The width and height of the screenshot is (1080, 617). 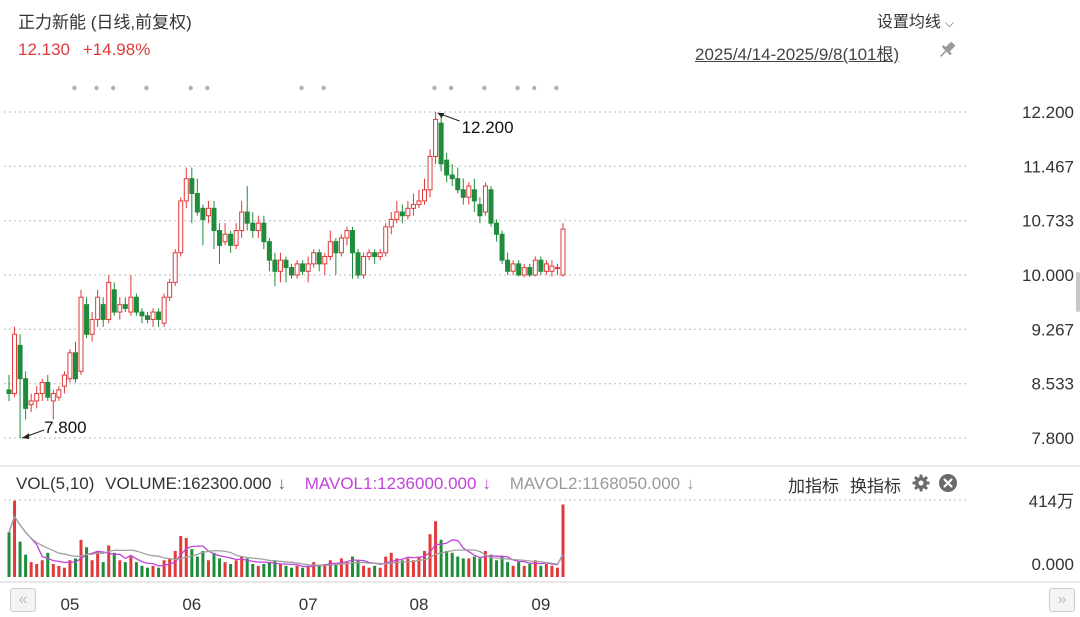 I want to click on date-x-axis: 05 06 07 08 09, so click(x=305, y=604).